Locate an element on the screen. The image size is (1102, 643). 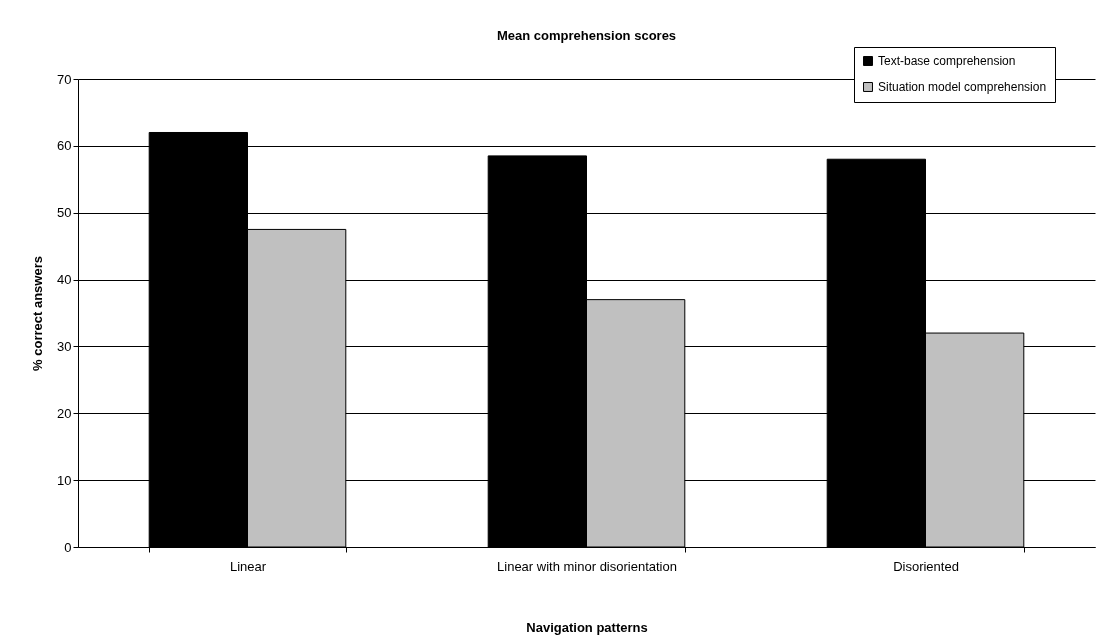
chart-title: Mean comprehension scores is located at coordinates (586, 35).